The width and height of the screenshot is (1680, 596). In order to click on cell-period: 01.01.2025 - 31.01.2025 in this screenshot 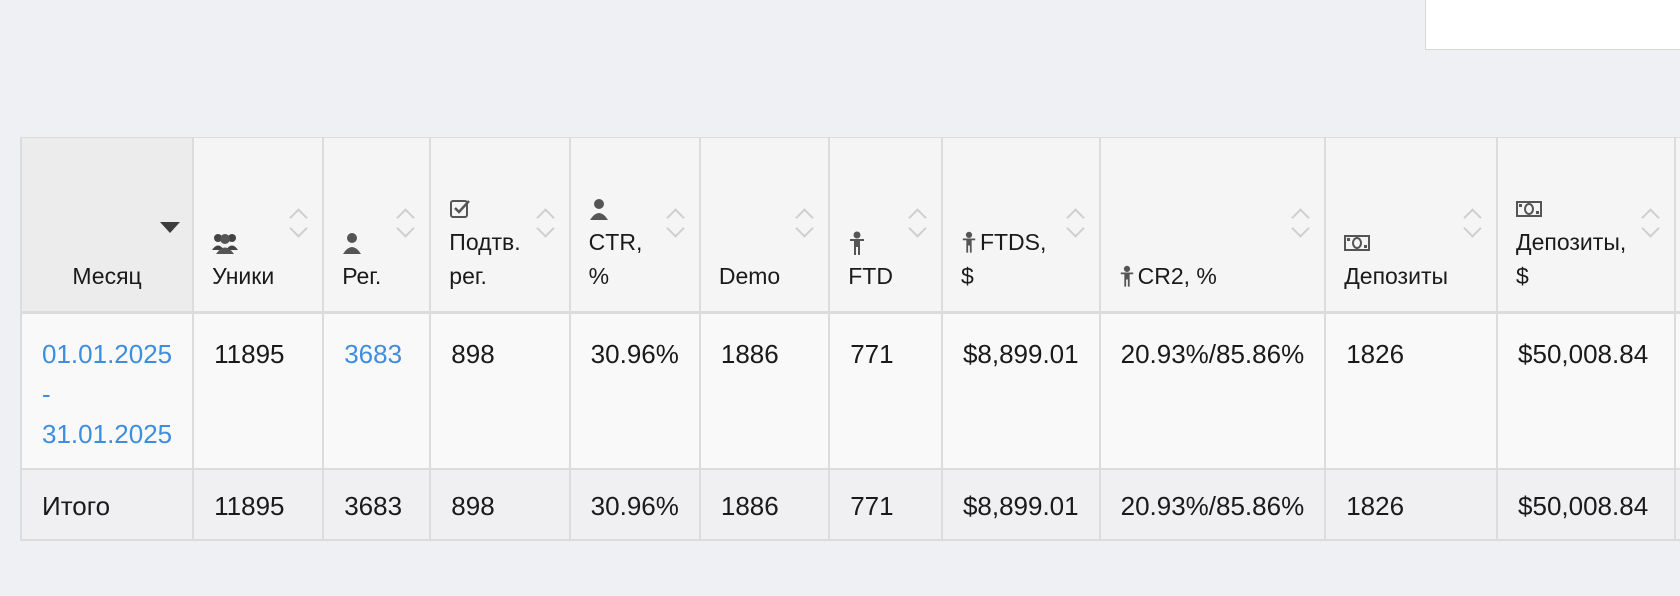, I will do `click(108, 391)`.